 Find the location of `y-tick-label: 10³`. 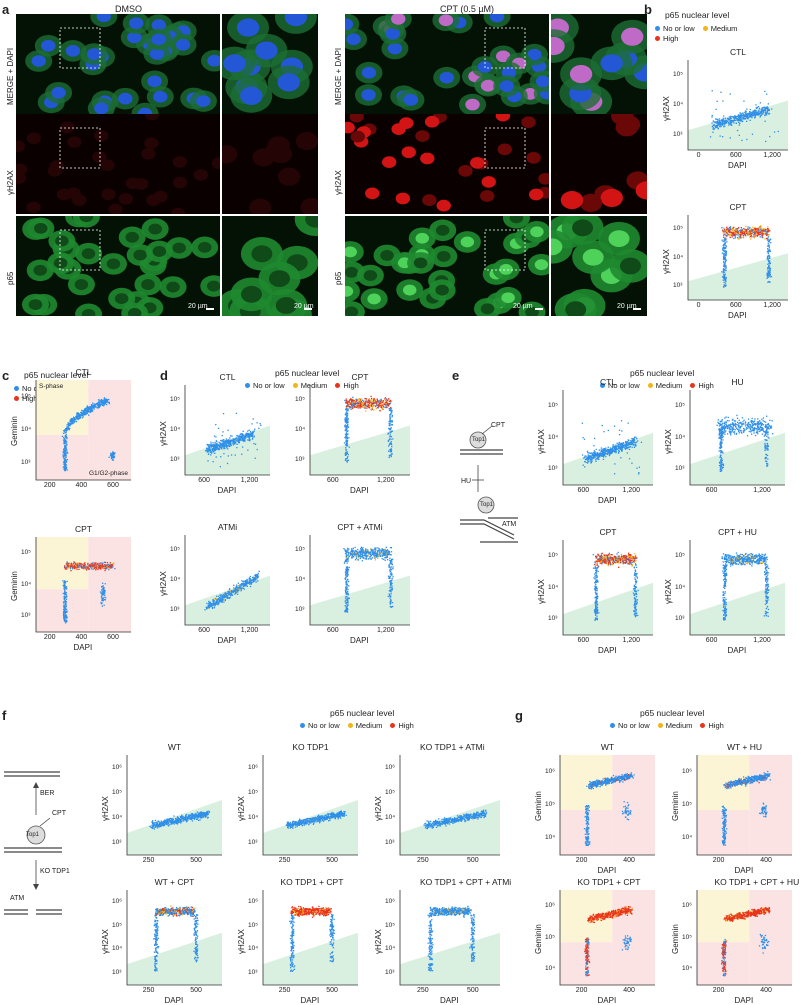

y-tick-label: 10³ is located at coordinates (300, 459).